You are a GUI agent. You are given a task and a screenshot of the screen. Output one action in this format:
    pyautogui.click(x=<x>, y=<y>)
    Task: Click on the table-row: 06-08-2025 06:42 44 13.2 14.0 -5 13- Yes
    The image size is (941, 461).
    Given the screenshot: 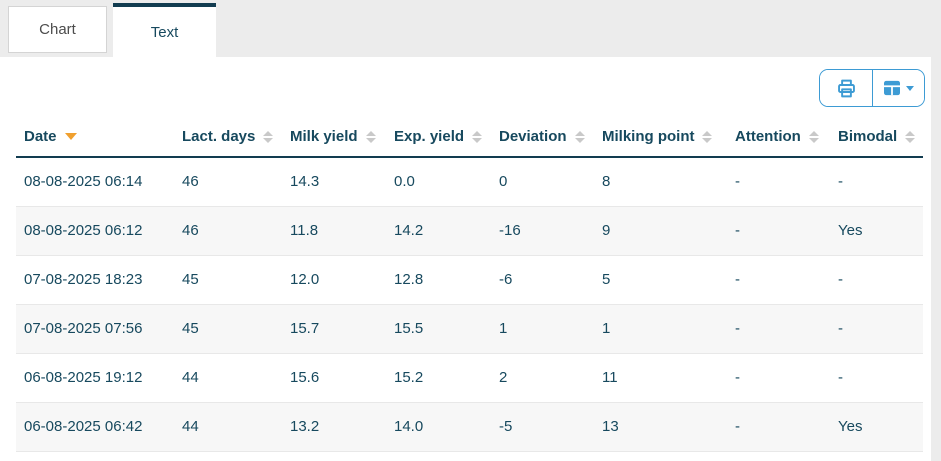 What is the action you would take?
    pyautogui.click(x=469, y=427)
    